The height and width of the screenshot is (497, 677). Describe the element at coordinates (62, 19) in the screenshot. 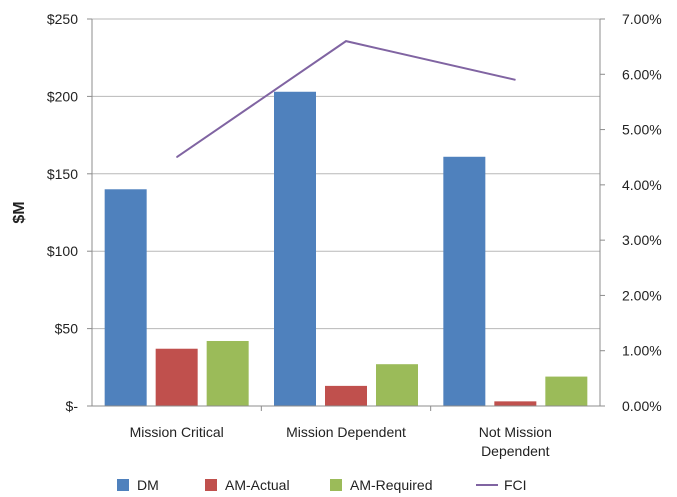

I see `y-tick-label: $250` at that location.